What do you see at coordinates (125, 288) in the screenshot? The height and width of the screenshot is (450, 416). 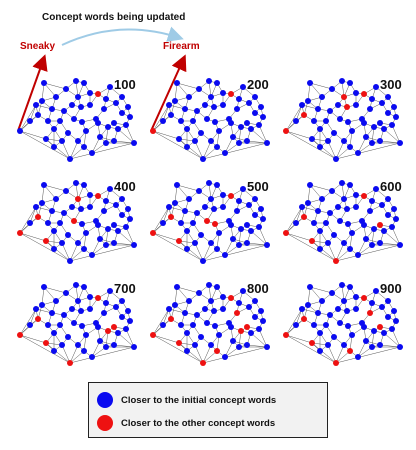 I see `panel-step-label: 700` at bounding box center [125, 288].